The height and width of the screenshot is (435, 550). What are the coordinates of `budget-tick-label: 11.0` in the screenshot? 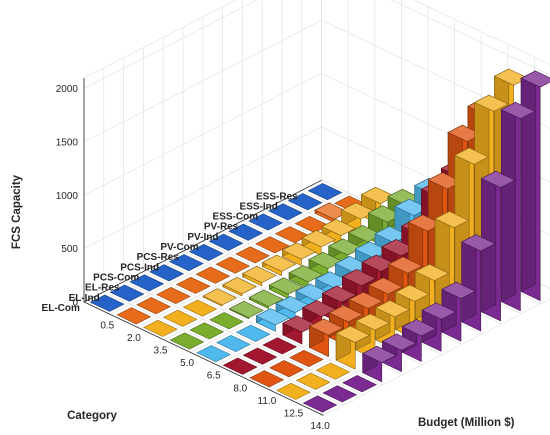 It's located at (267, 401).